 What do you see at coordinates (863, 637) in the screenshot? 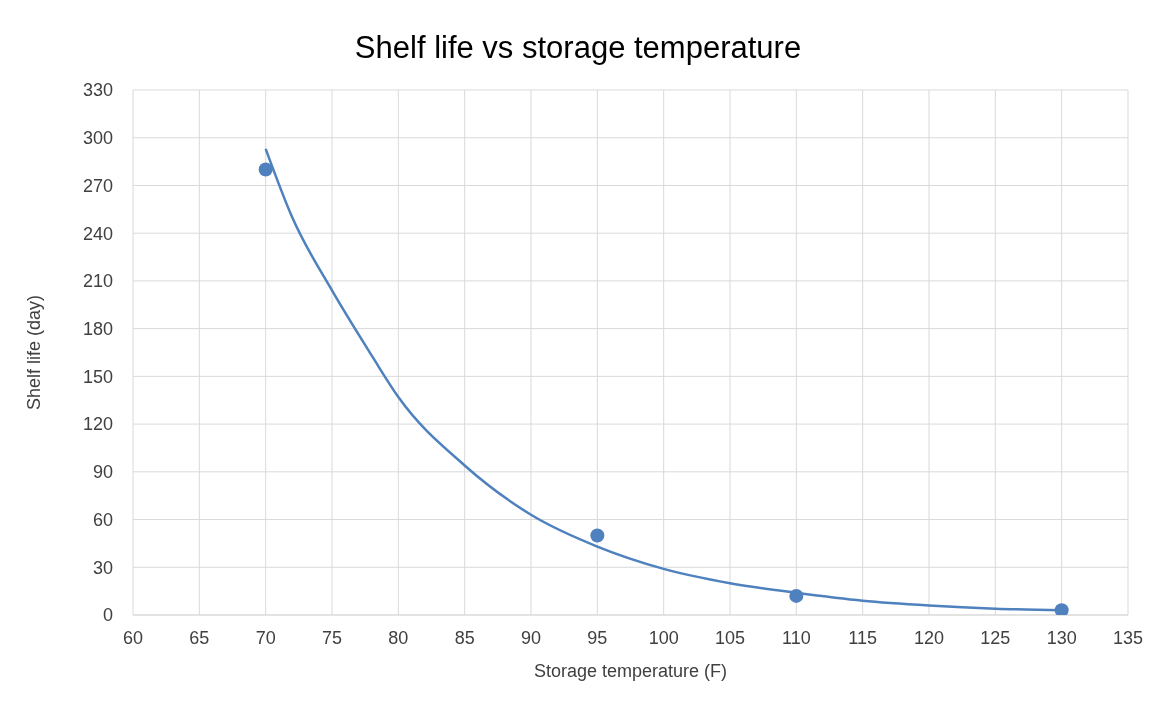
I see `x-tick-label: 115` at bounding box center [863, 637].